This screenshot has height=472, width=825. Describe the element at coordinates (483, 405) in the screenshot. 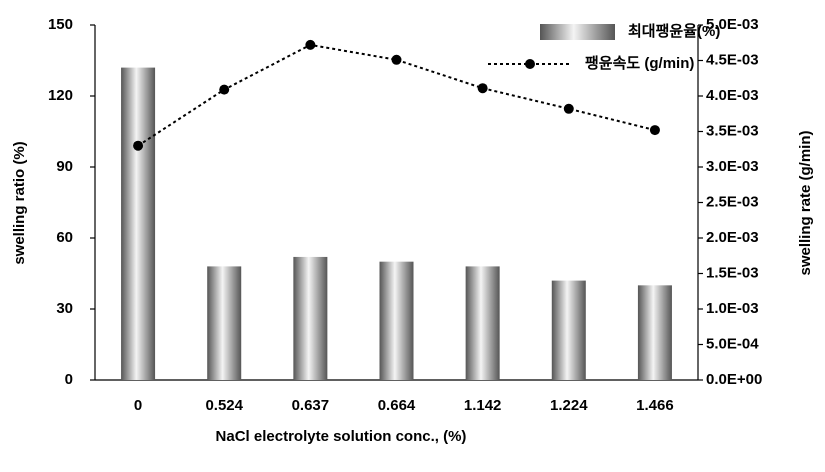

I see `x-tick-label: 1.142` at that location.